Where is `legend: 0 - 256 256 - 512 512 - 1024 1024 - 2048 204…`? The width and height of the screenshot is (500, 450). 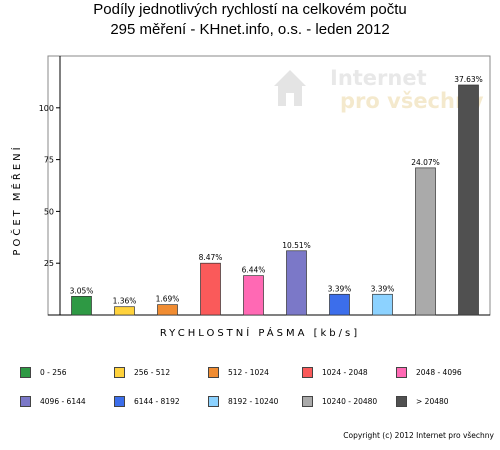
legend: 0 - 256 256 - 512 512 - 1024 1024 - 2048 204… is located at coordinates (255, 386).